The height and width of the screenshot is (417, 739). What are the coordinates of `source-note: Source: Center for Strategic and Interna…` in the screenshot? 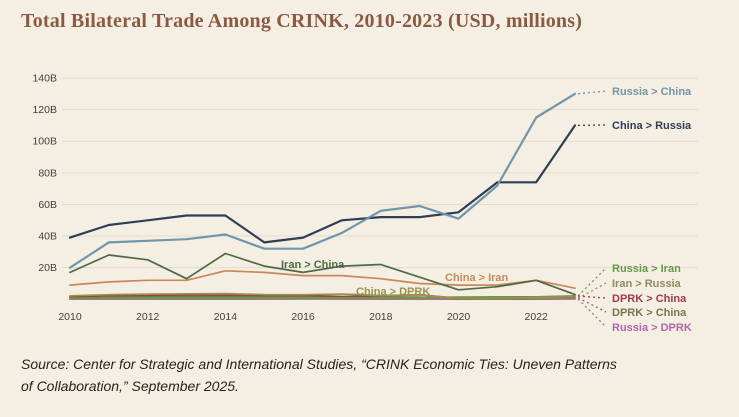 It's located at (366, 375).